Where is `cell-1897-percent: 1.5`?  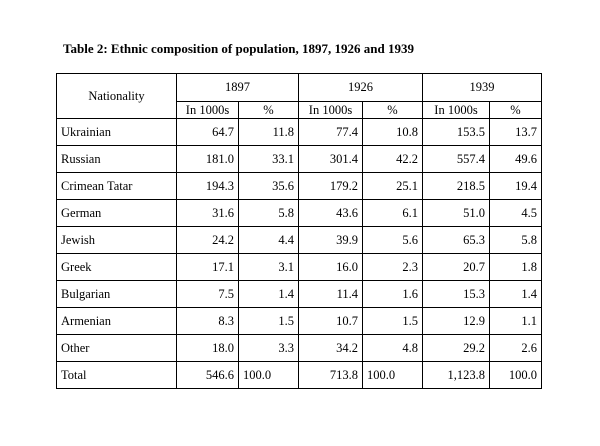 cell-1897-percent: 1.5 is located at coordinates (268, 321).